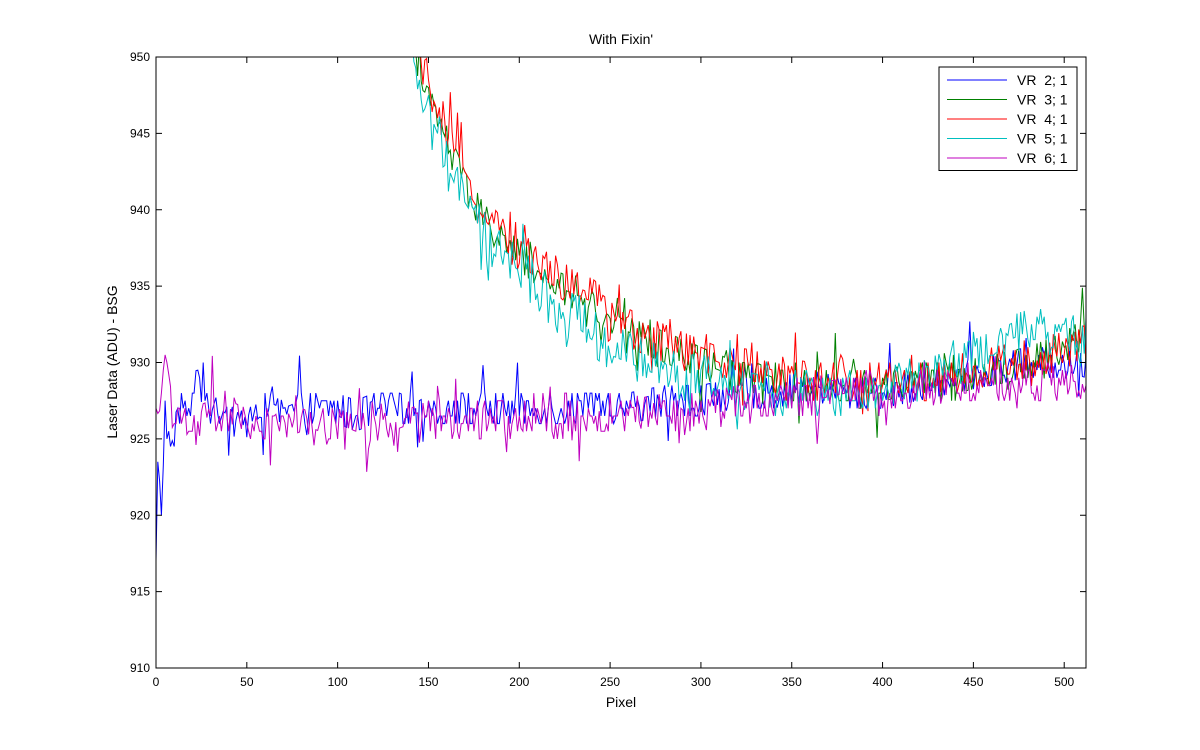 The image size is (1200, 750). What do you see at coordinates (140, 133) in the screenshot?
I see `y-tick-label: 945` at bounding box center [140, 133].